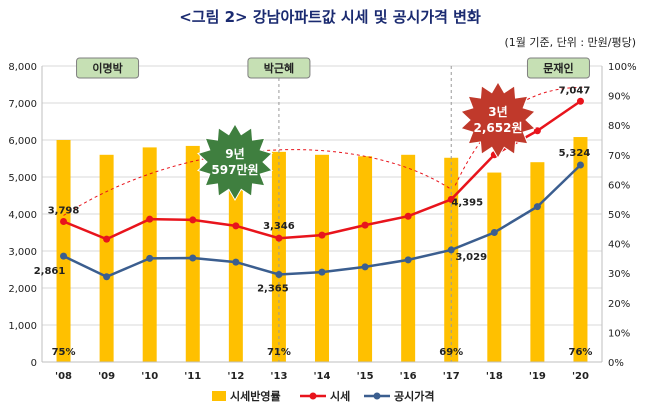 The width and height of the screenshot is (660, 412). What do you see at coordinates (22, 289) in the screenshot?
I see `y-left-tick-label: 2,000` at bounding box center [22, 289].